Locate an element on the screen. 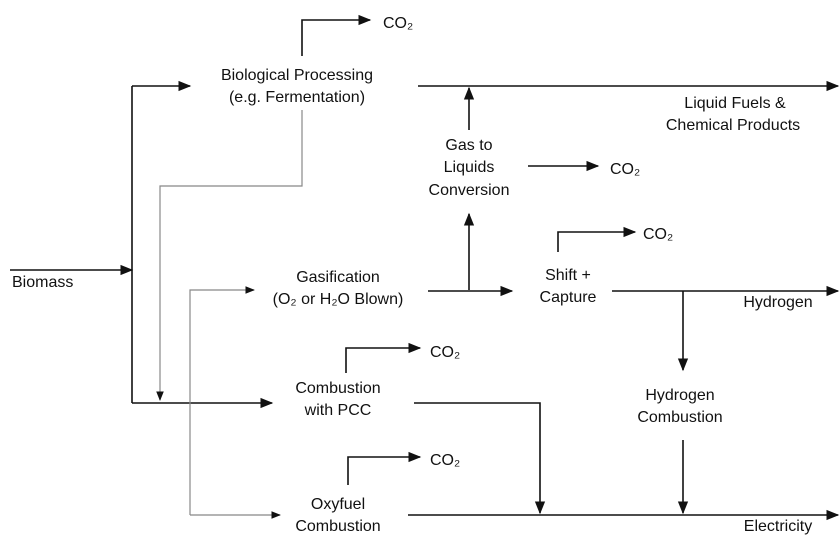 This screenshot has height=536, width=840. process-label: Shift + is located at coordinates (568, 275).